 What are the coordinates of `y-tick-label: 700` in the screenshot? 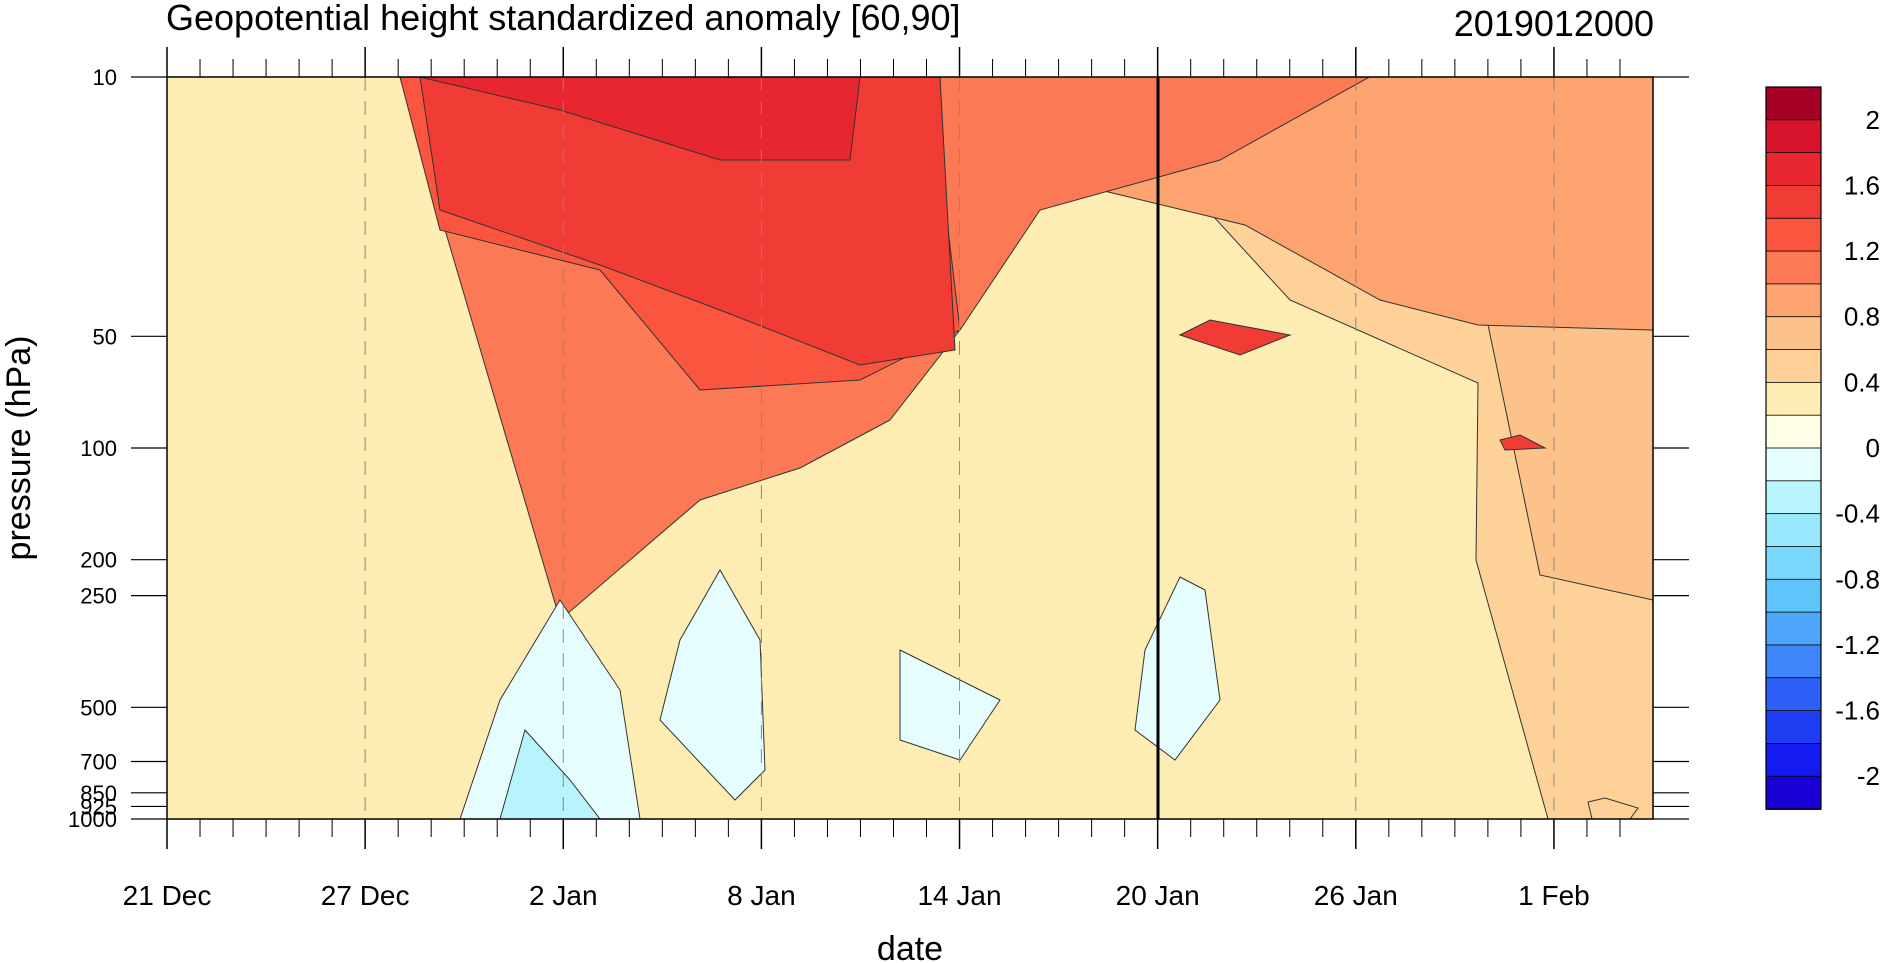 It's located at (98, 762).